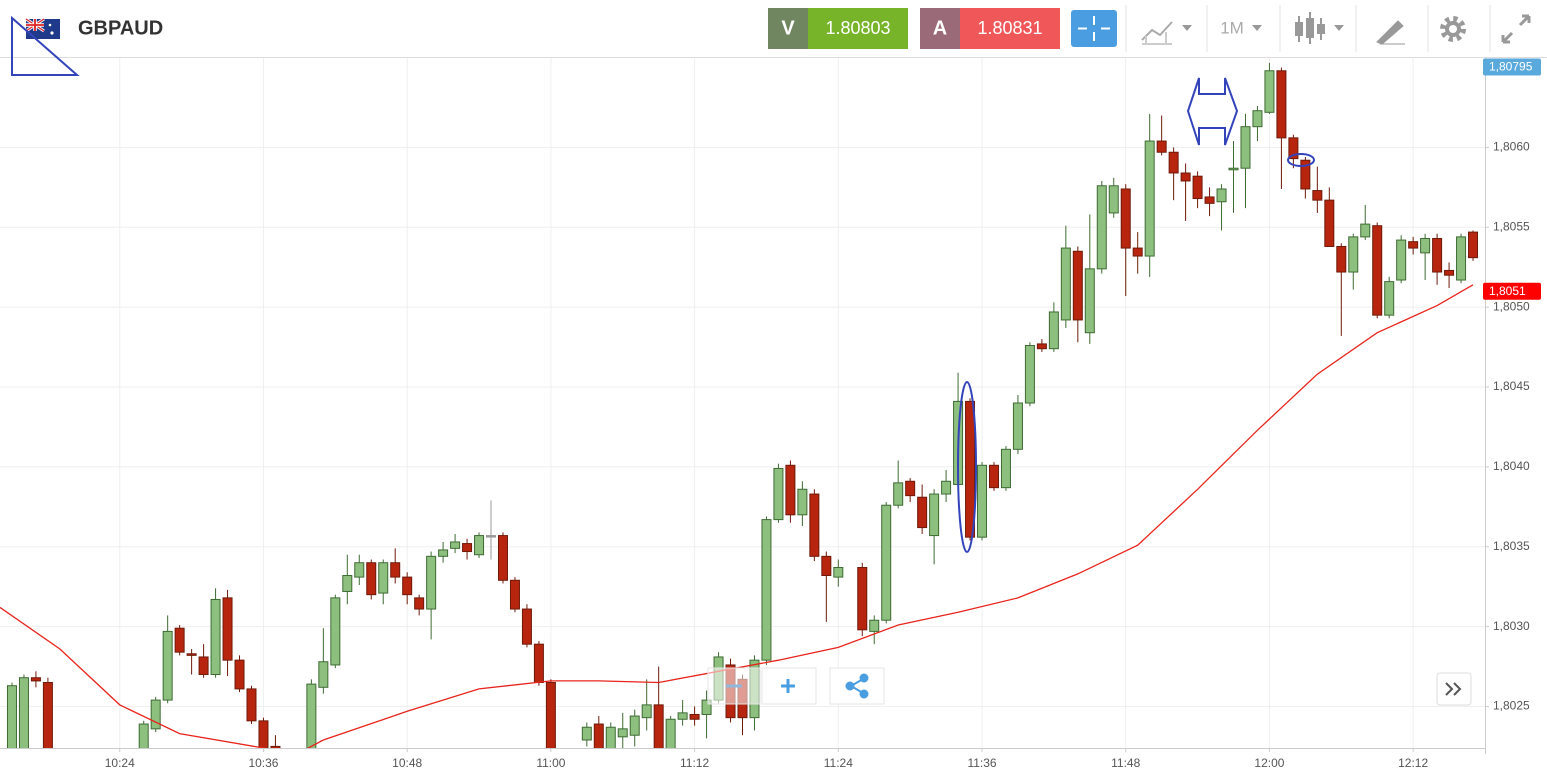  What do you see at coordinates (694, 763) in the screenshot?
I see `x-tick-label: 11:12` at bounding box center [694, 763].